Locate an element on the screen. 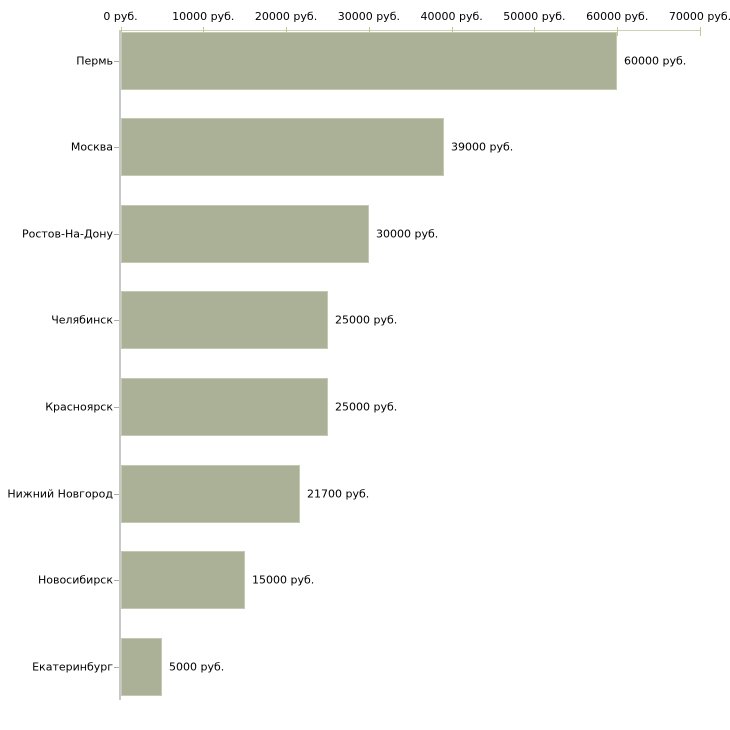  x-axis-tick-label: 70000 руб. is located at coordinates (699, 16).